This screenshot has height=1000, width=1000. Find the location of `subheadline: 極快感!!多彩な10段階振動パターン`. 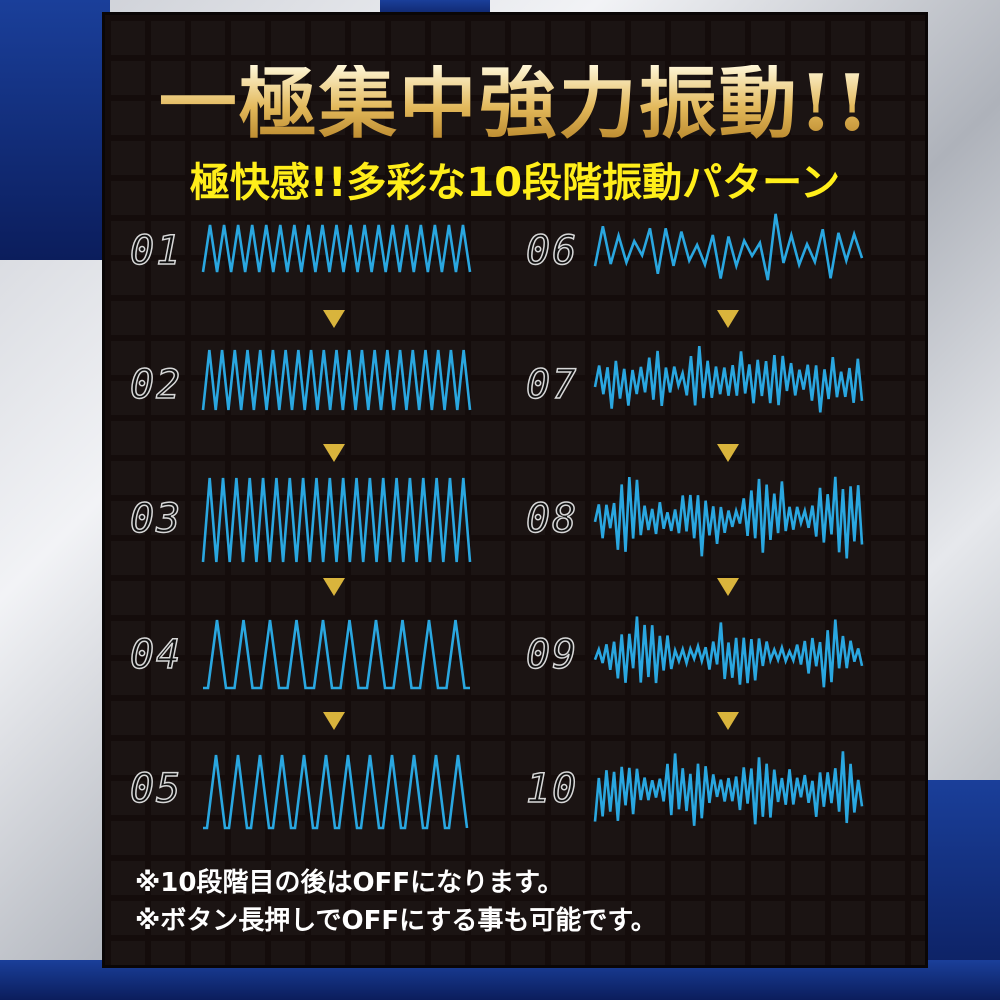

subheadline: 極快感!!多彩な10段階振動パターン is located at coordinates (515, 183).